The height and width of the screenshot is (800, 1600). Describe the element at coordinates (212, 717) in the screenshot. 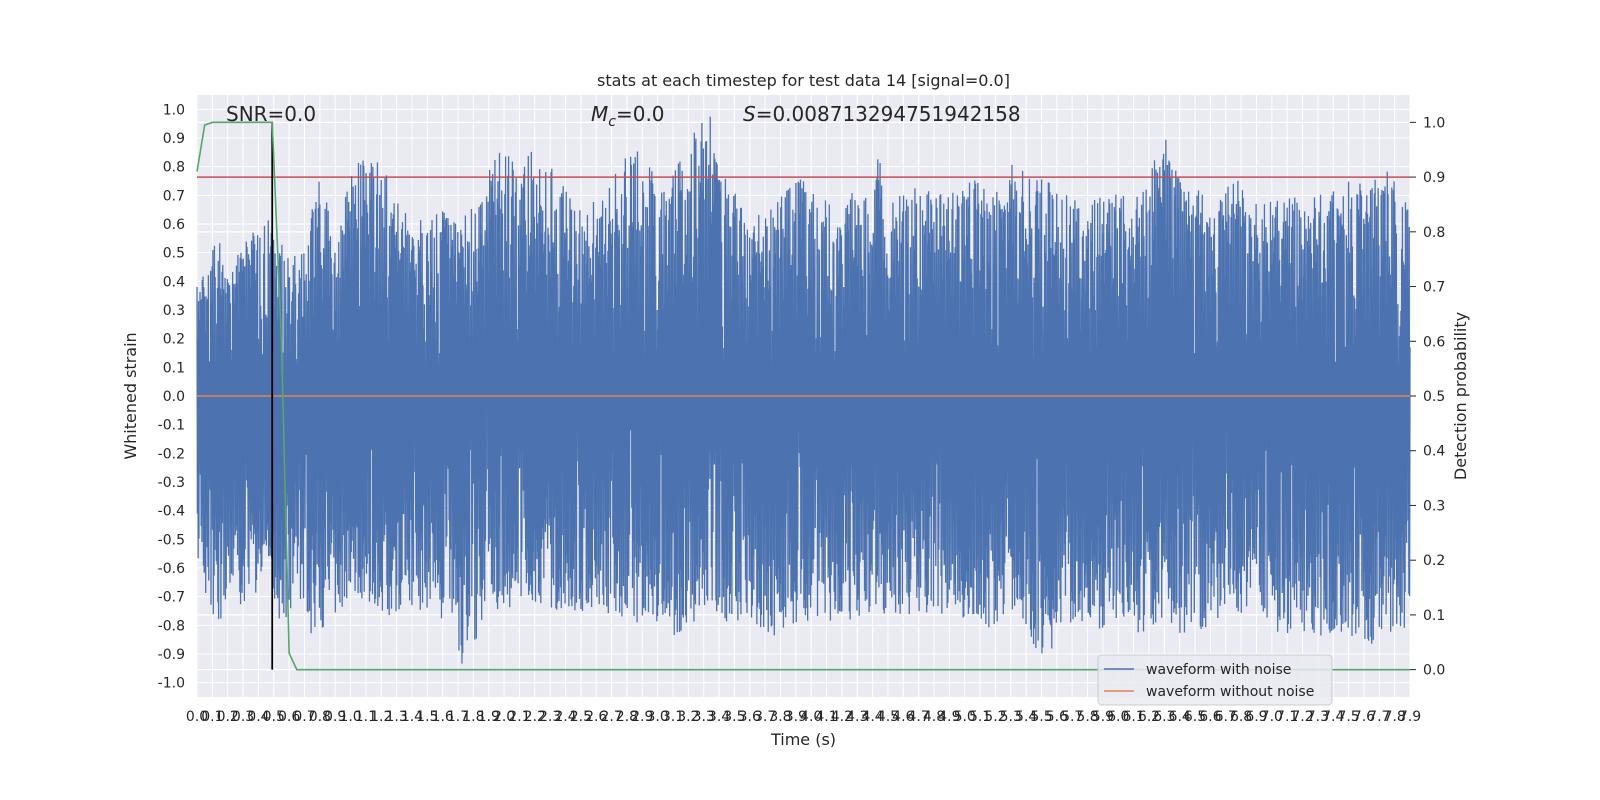

I see `x-tick-label: 0.1` at that location.